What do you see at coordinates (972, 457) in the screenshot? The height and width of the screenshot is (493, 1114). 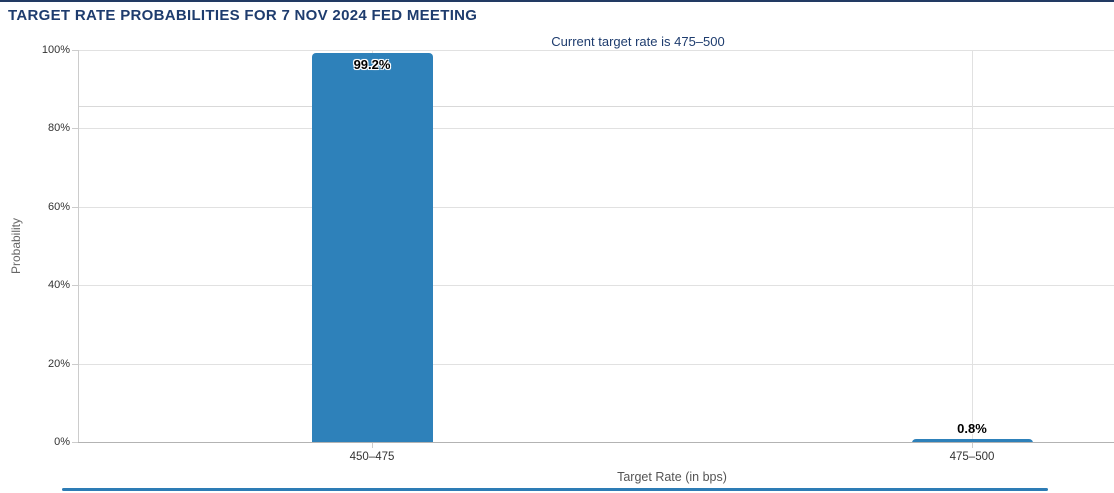 I see `x-tick-label: 475–500` at bounding box center [972, 457].